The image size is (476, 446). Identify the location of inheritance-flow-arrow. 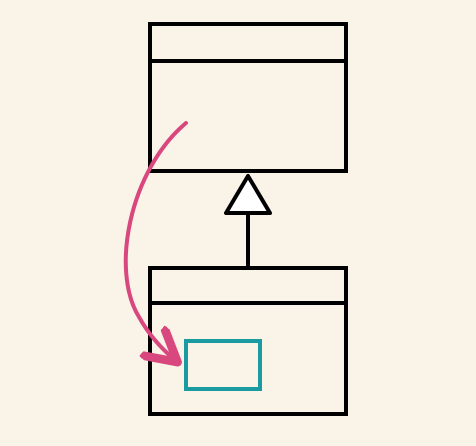
(155, 240).